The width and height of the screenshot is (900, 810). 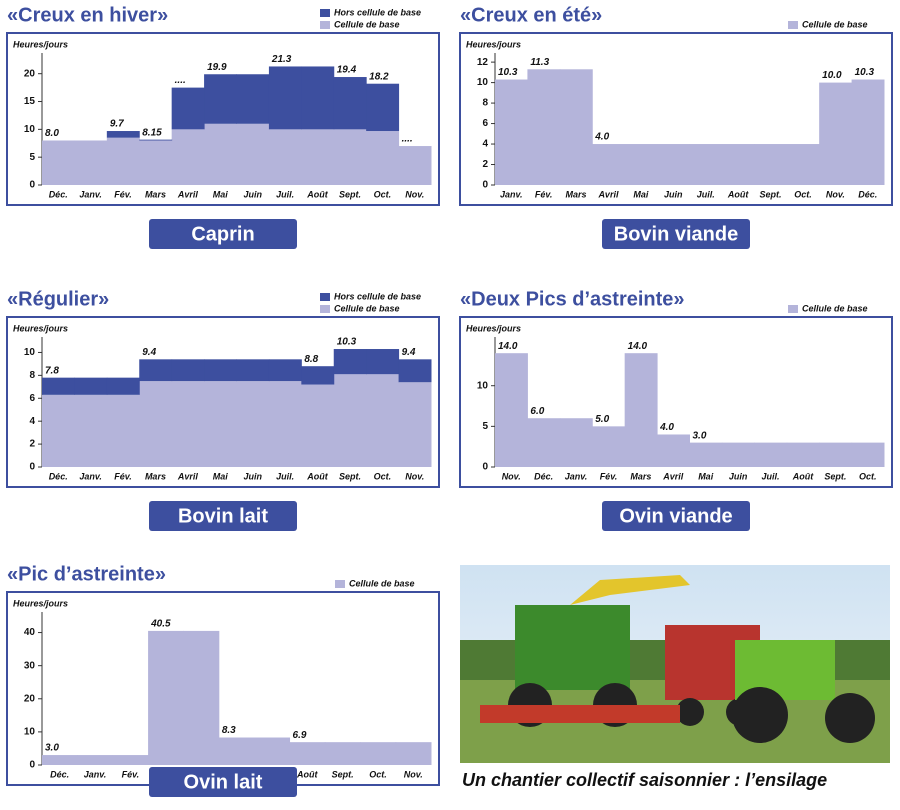 I want to click on x-tick-label: Janv., so click(x=511, y=194).